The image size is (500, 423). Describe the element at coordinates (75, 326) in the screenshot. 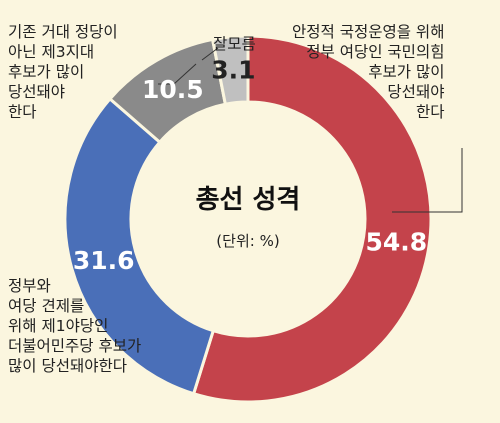

I see `category-label-opposition: 정부와 여당 견제를 위해 제1야당인 더불어민주당 후보가 많이 당선돼야한다` at that location.